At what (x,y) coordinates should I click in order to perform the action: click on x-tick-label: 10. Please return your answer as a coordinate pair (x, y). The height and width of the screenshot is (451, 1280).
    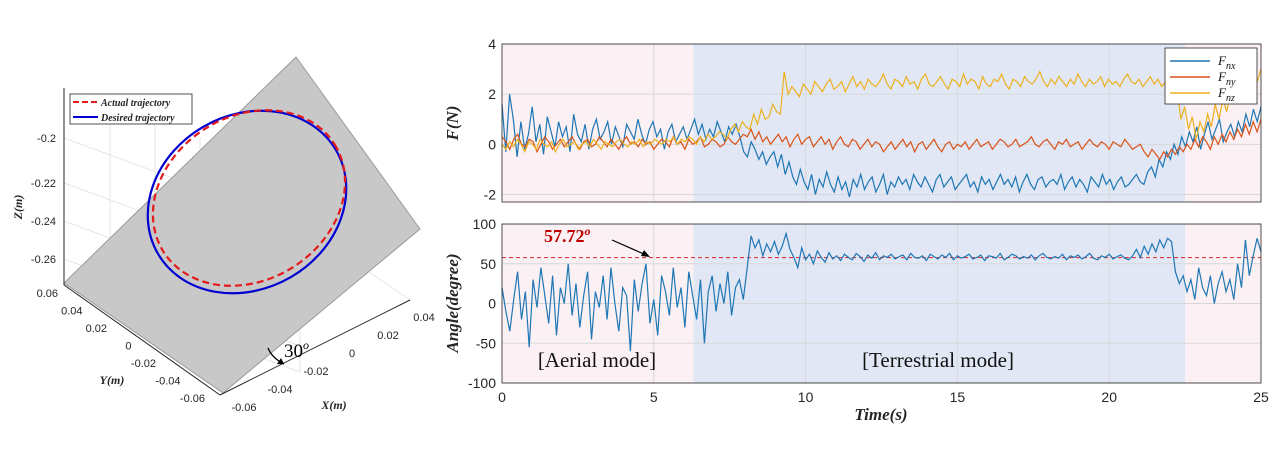
    Looking at the image, I should click on (806, 397).